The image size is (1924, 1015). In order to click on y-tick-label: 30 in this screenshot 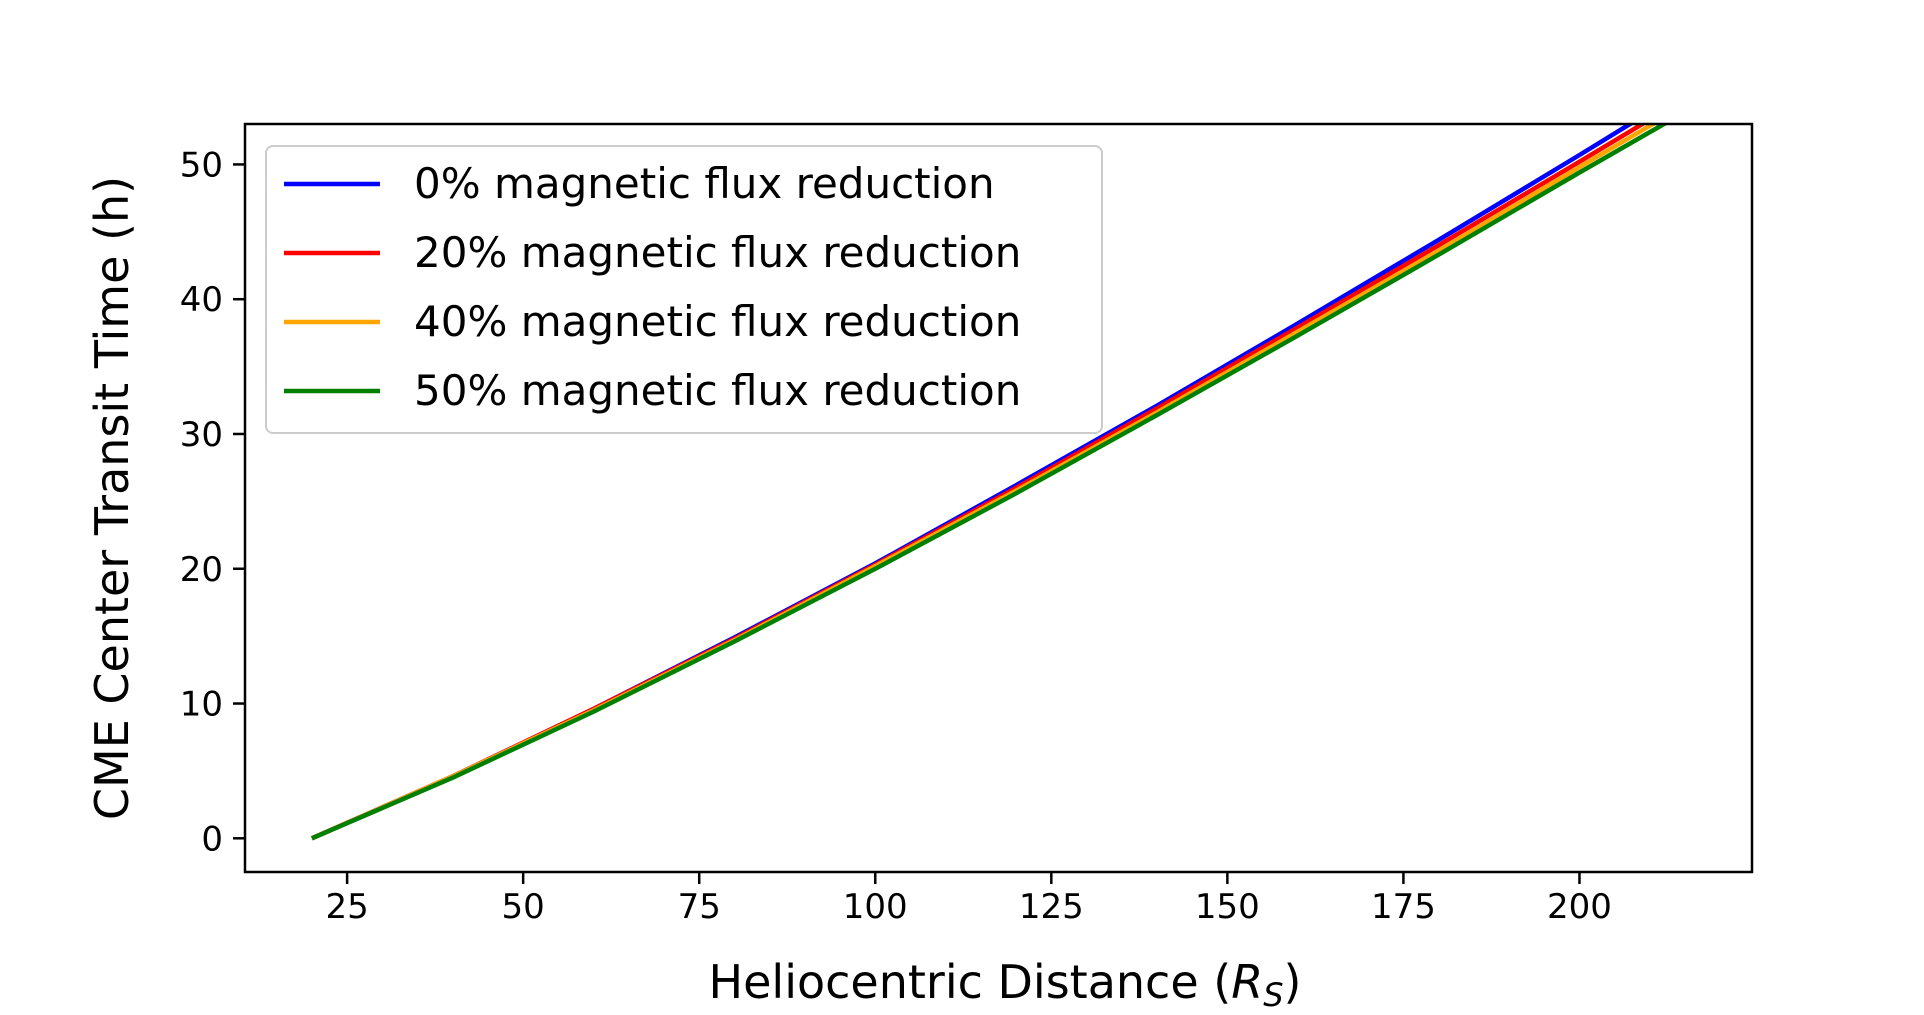, I will do `click(201, 435)`.